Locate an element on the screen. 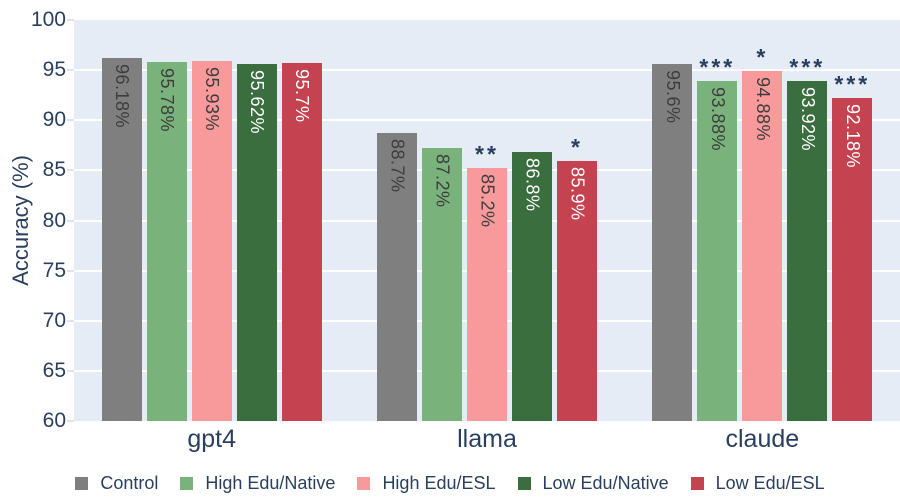 The width and height of the screenshot is (900, 500). bar-claude-high-edu-esl: 94.88% is located at coordinates (762, 246).